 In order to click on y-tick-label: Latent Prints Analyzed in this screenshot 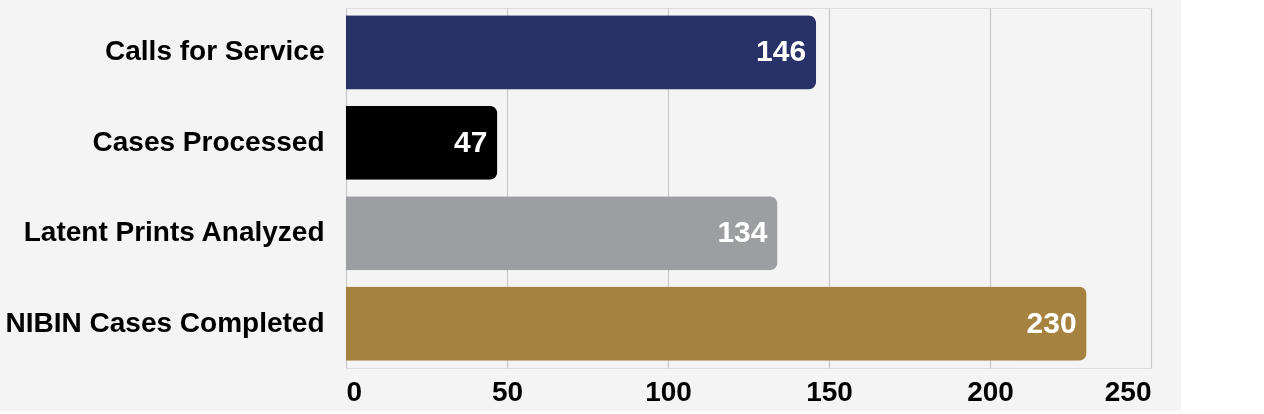, I will do `click(174, 232)`.